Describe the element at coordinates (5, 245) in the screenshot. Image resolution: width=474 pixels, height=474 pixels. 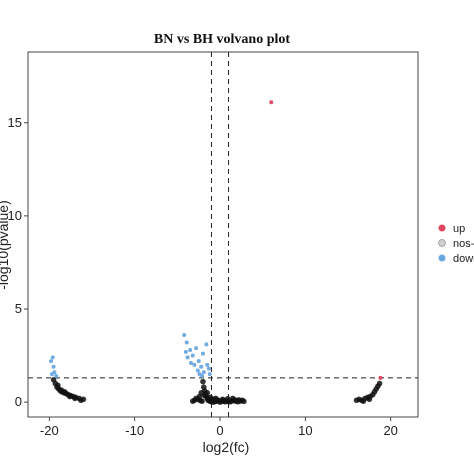
I see `y-axis-label: -log10(pvalue)` at that location.